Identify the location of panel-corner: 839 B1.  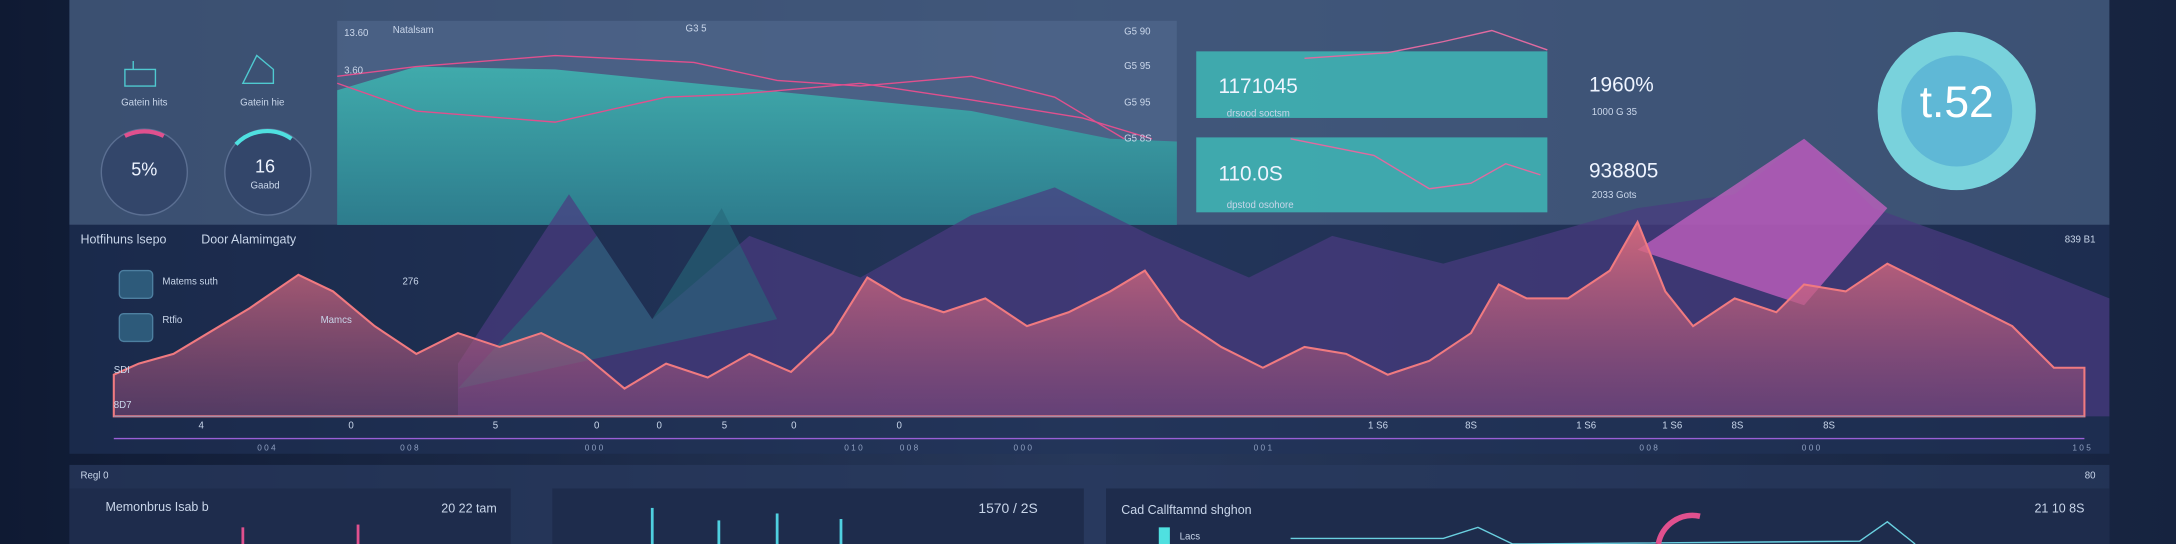
(2080, 240).